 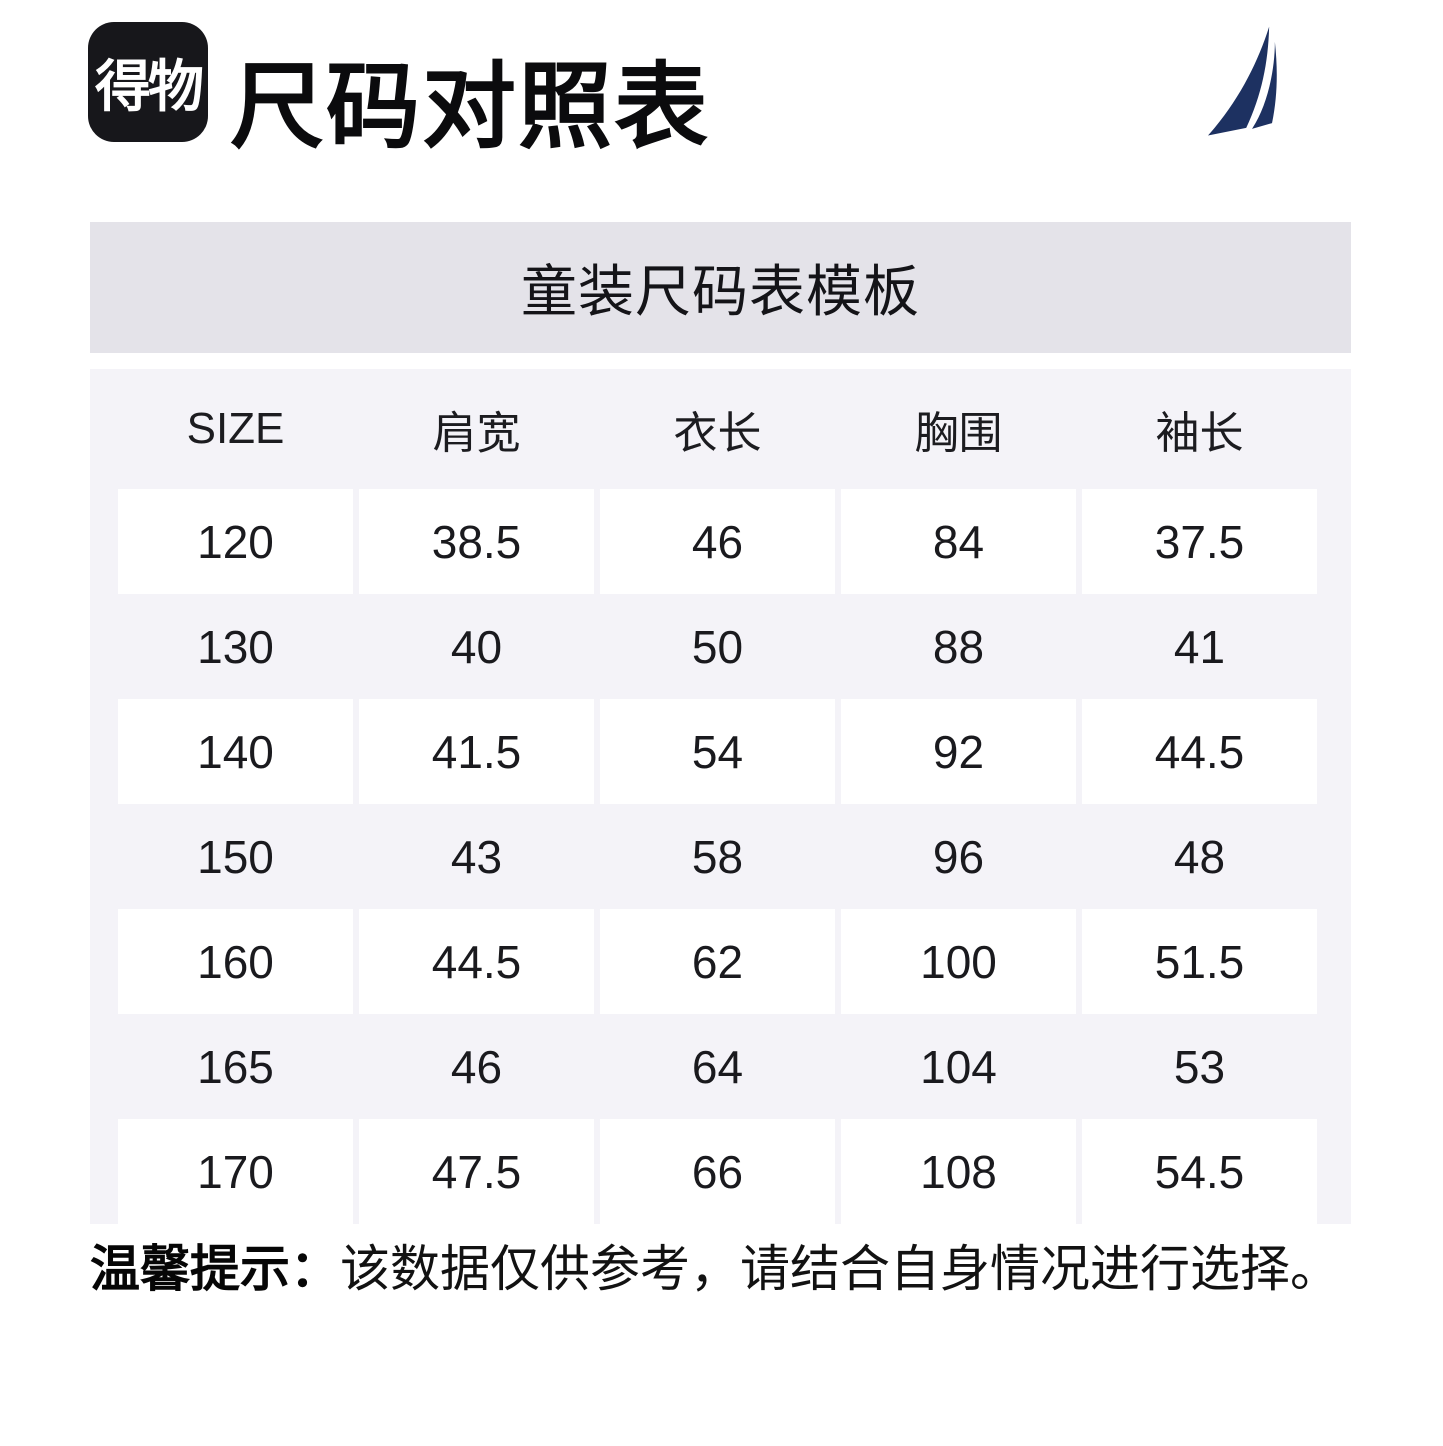 What do you see at coordinates (476, 541) in the screenshot?
I see `table-cell: 38.5` at bounding box center [476, 541].